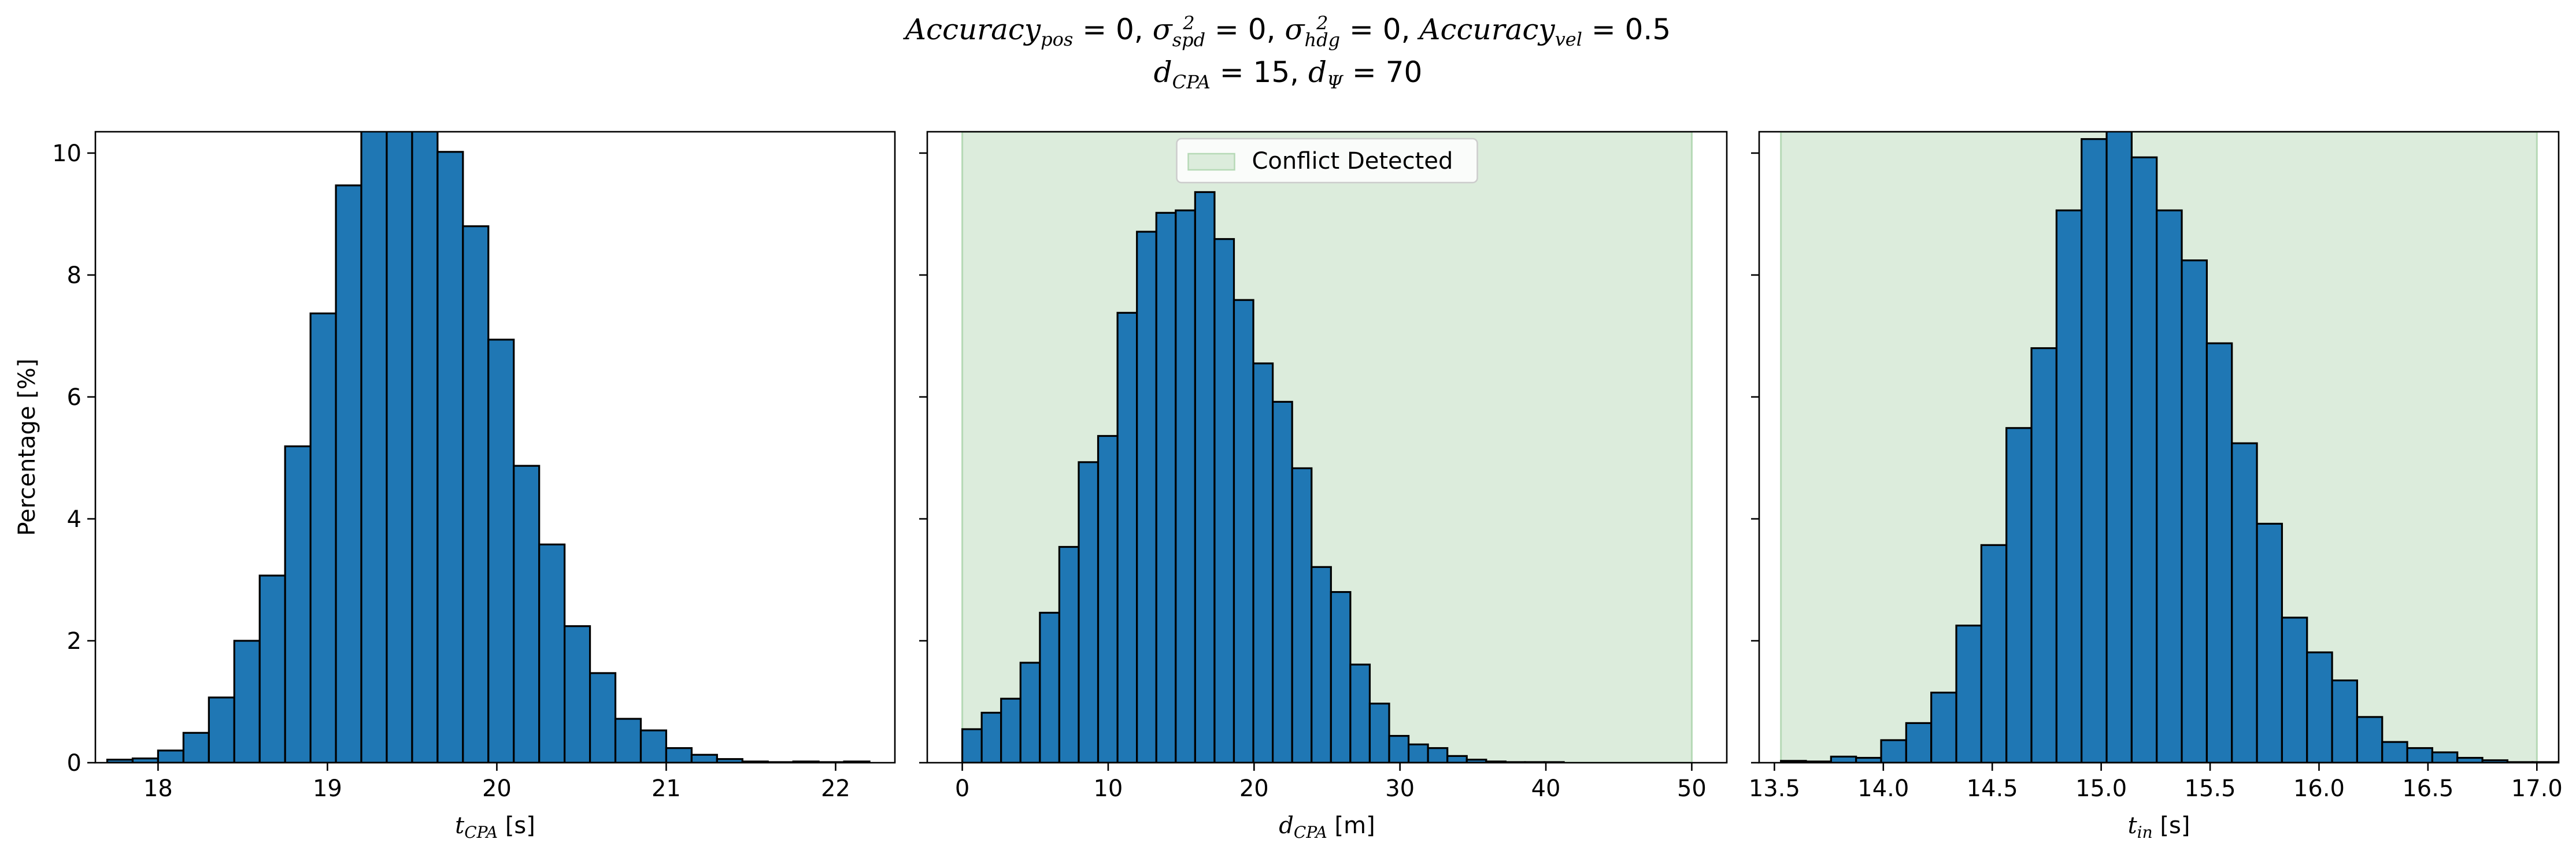  I want to click on legend-box, so click(1327, 161).